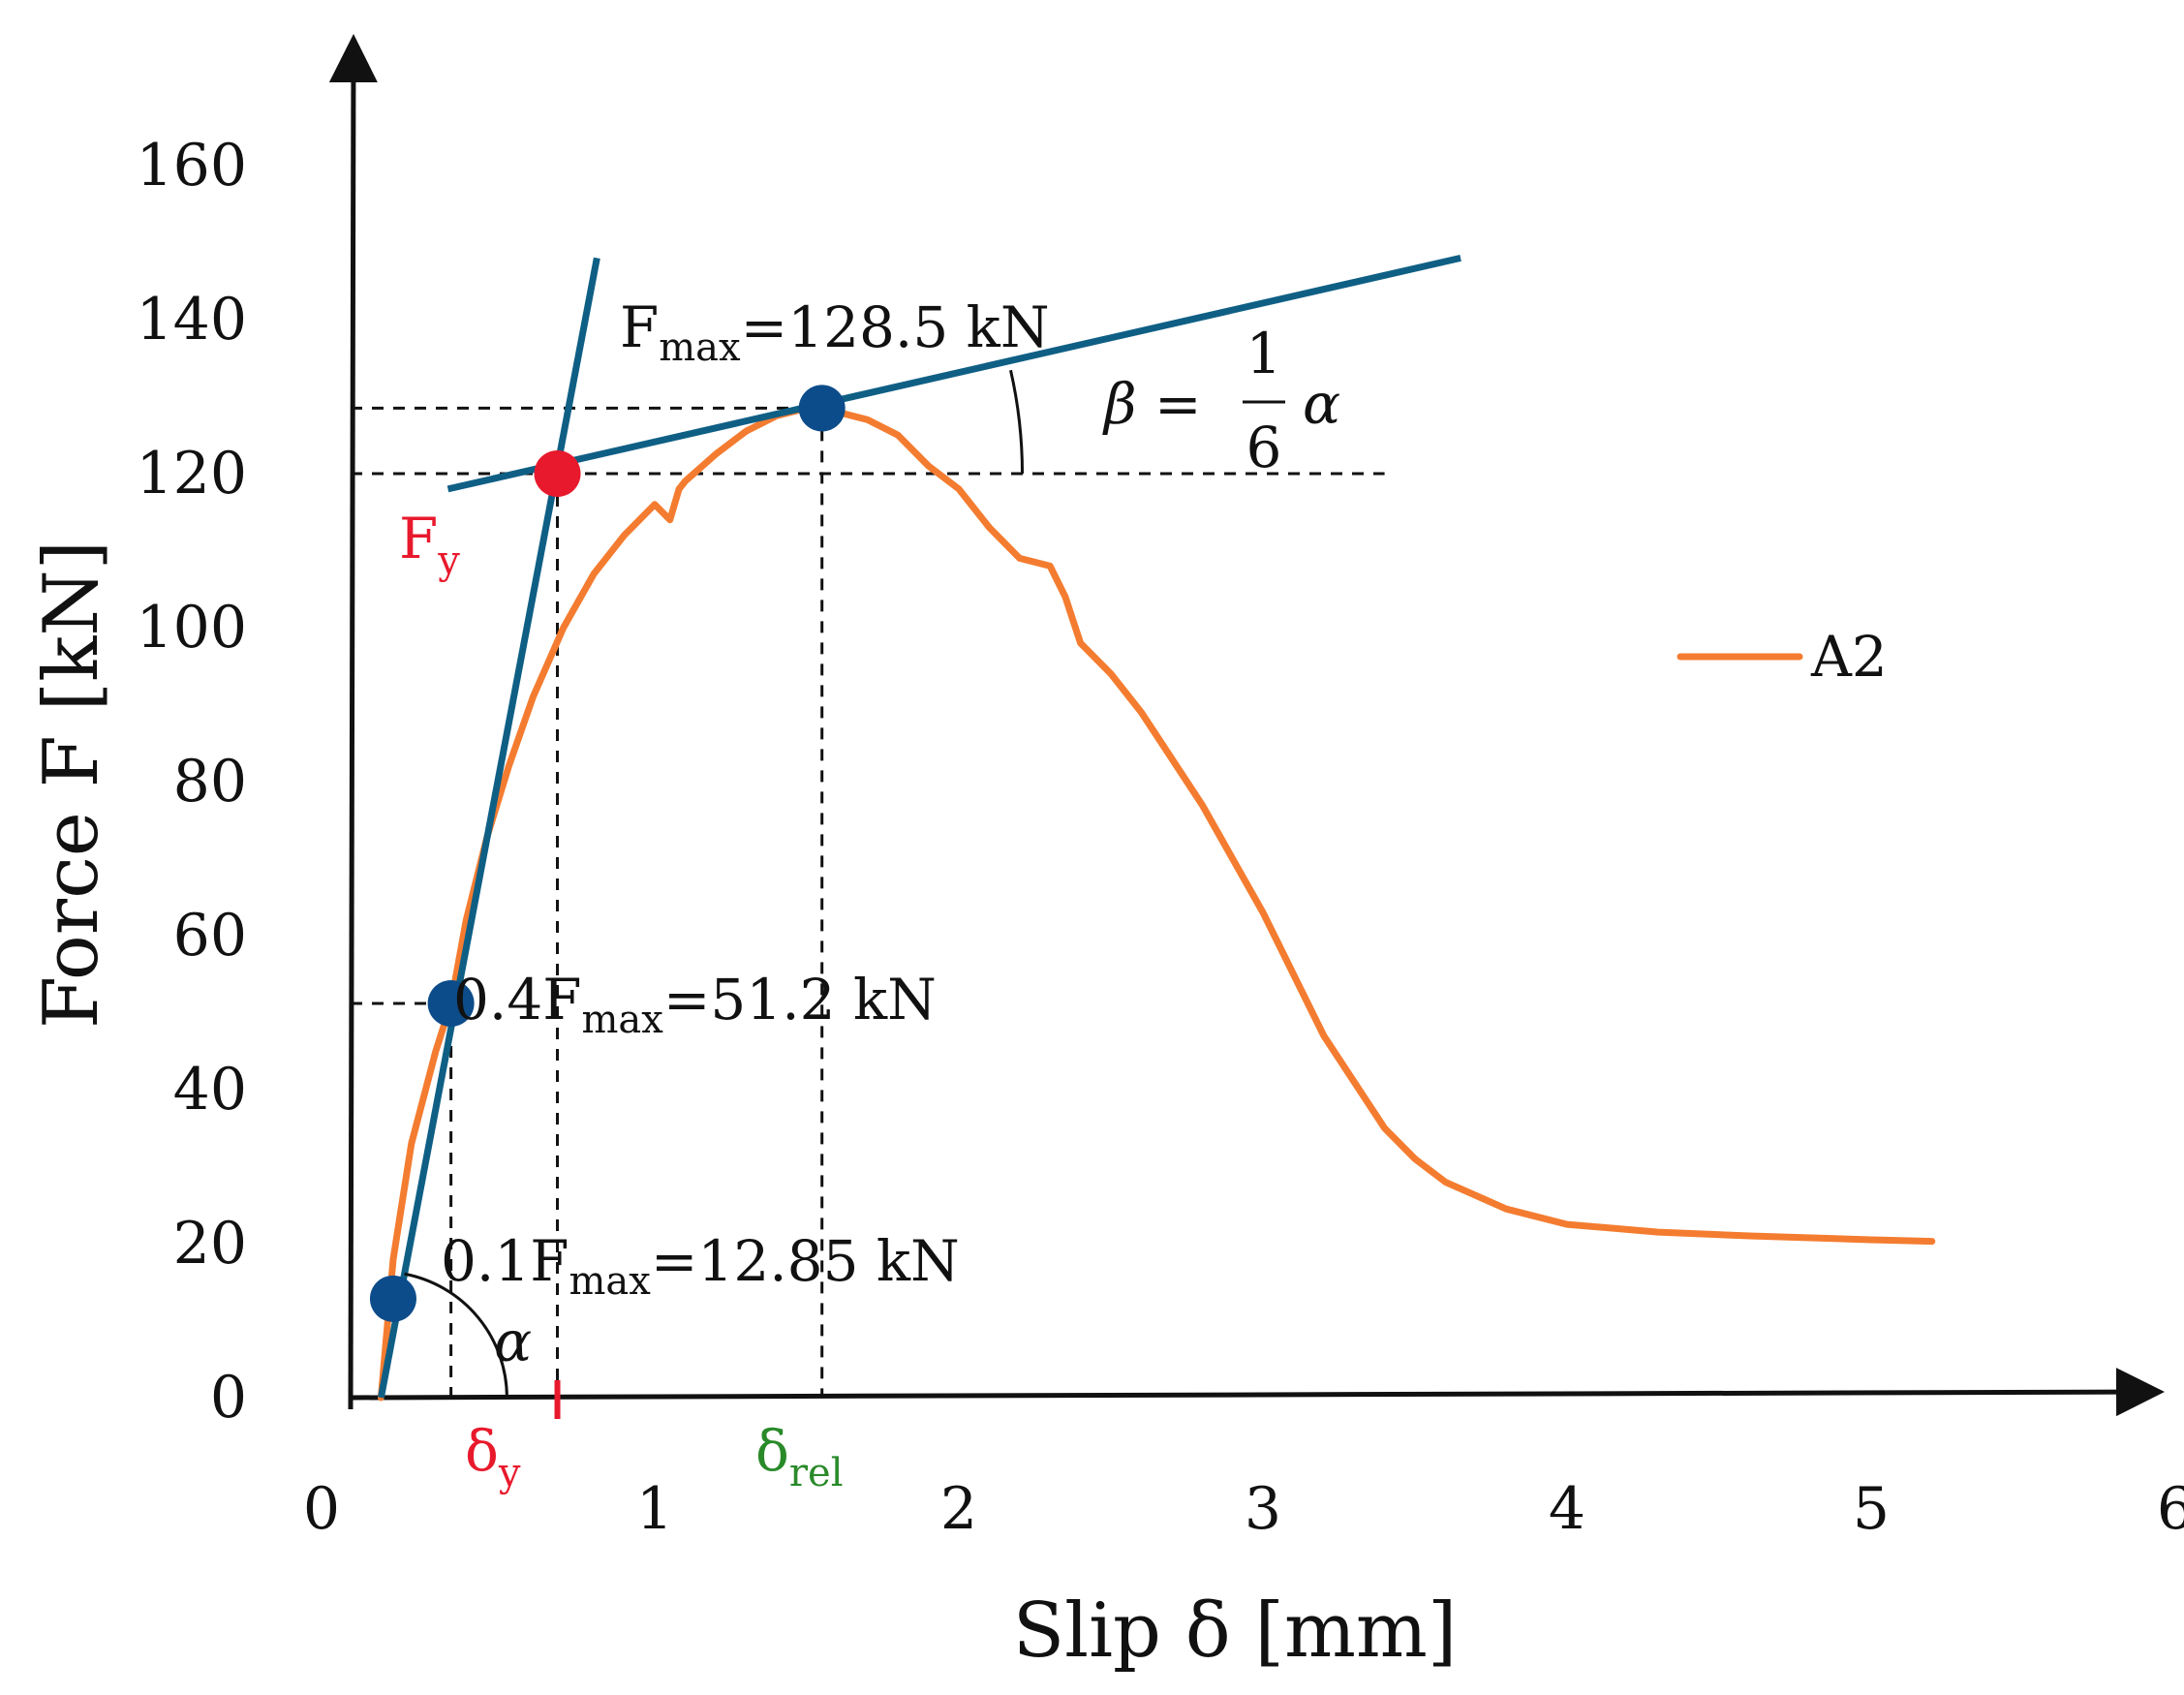  What do you see at coordinates (210, 936) in the screenshot?
I see `y-tick-label: 60` at bounding box center [210, 936].